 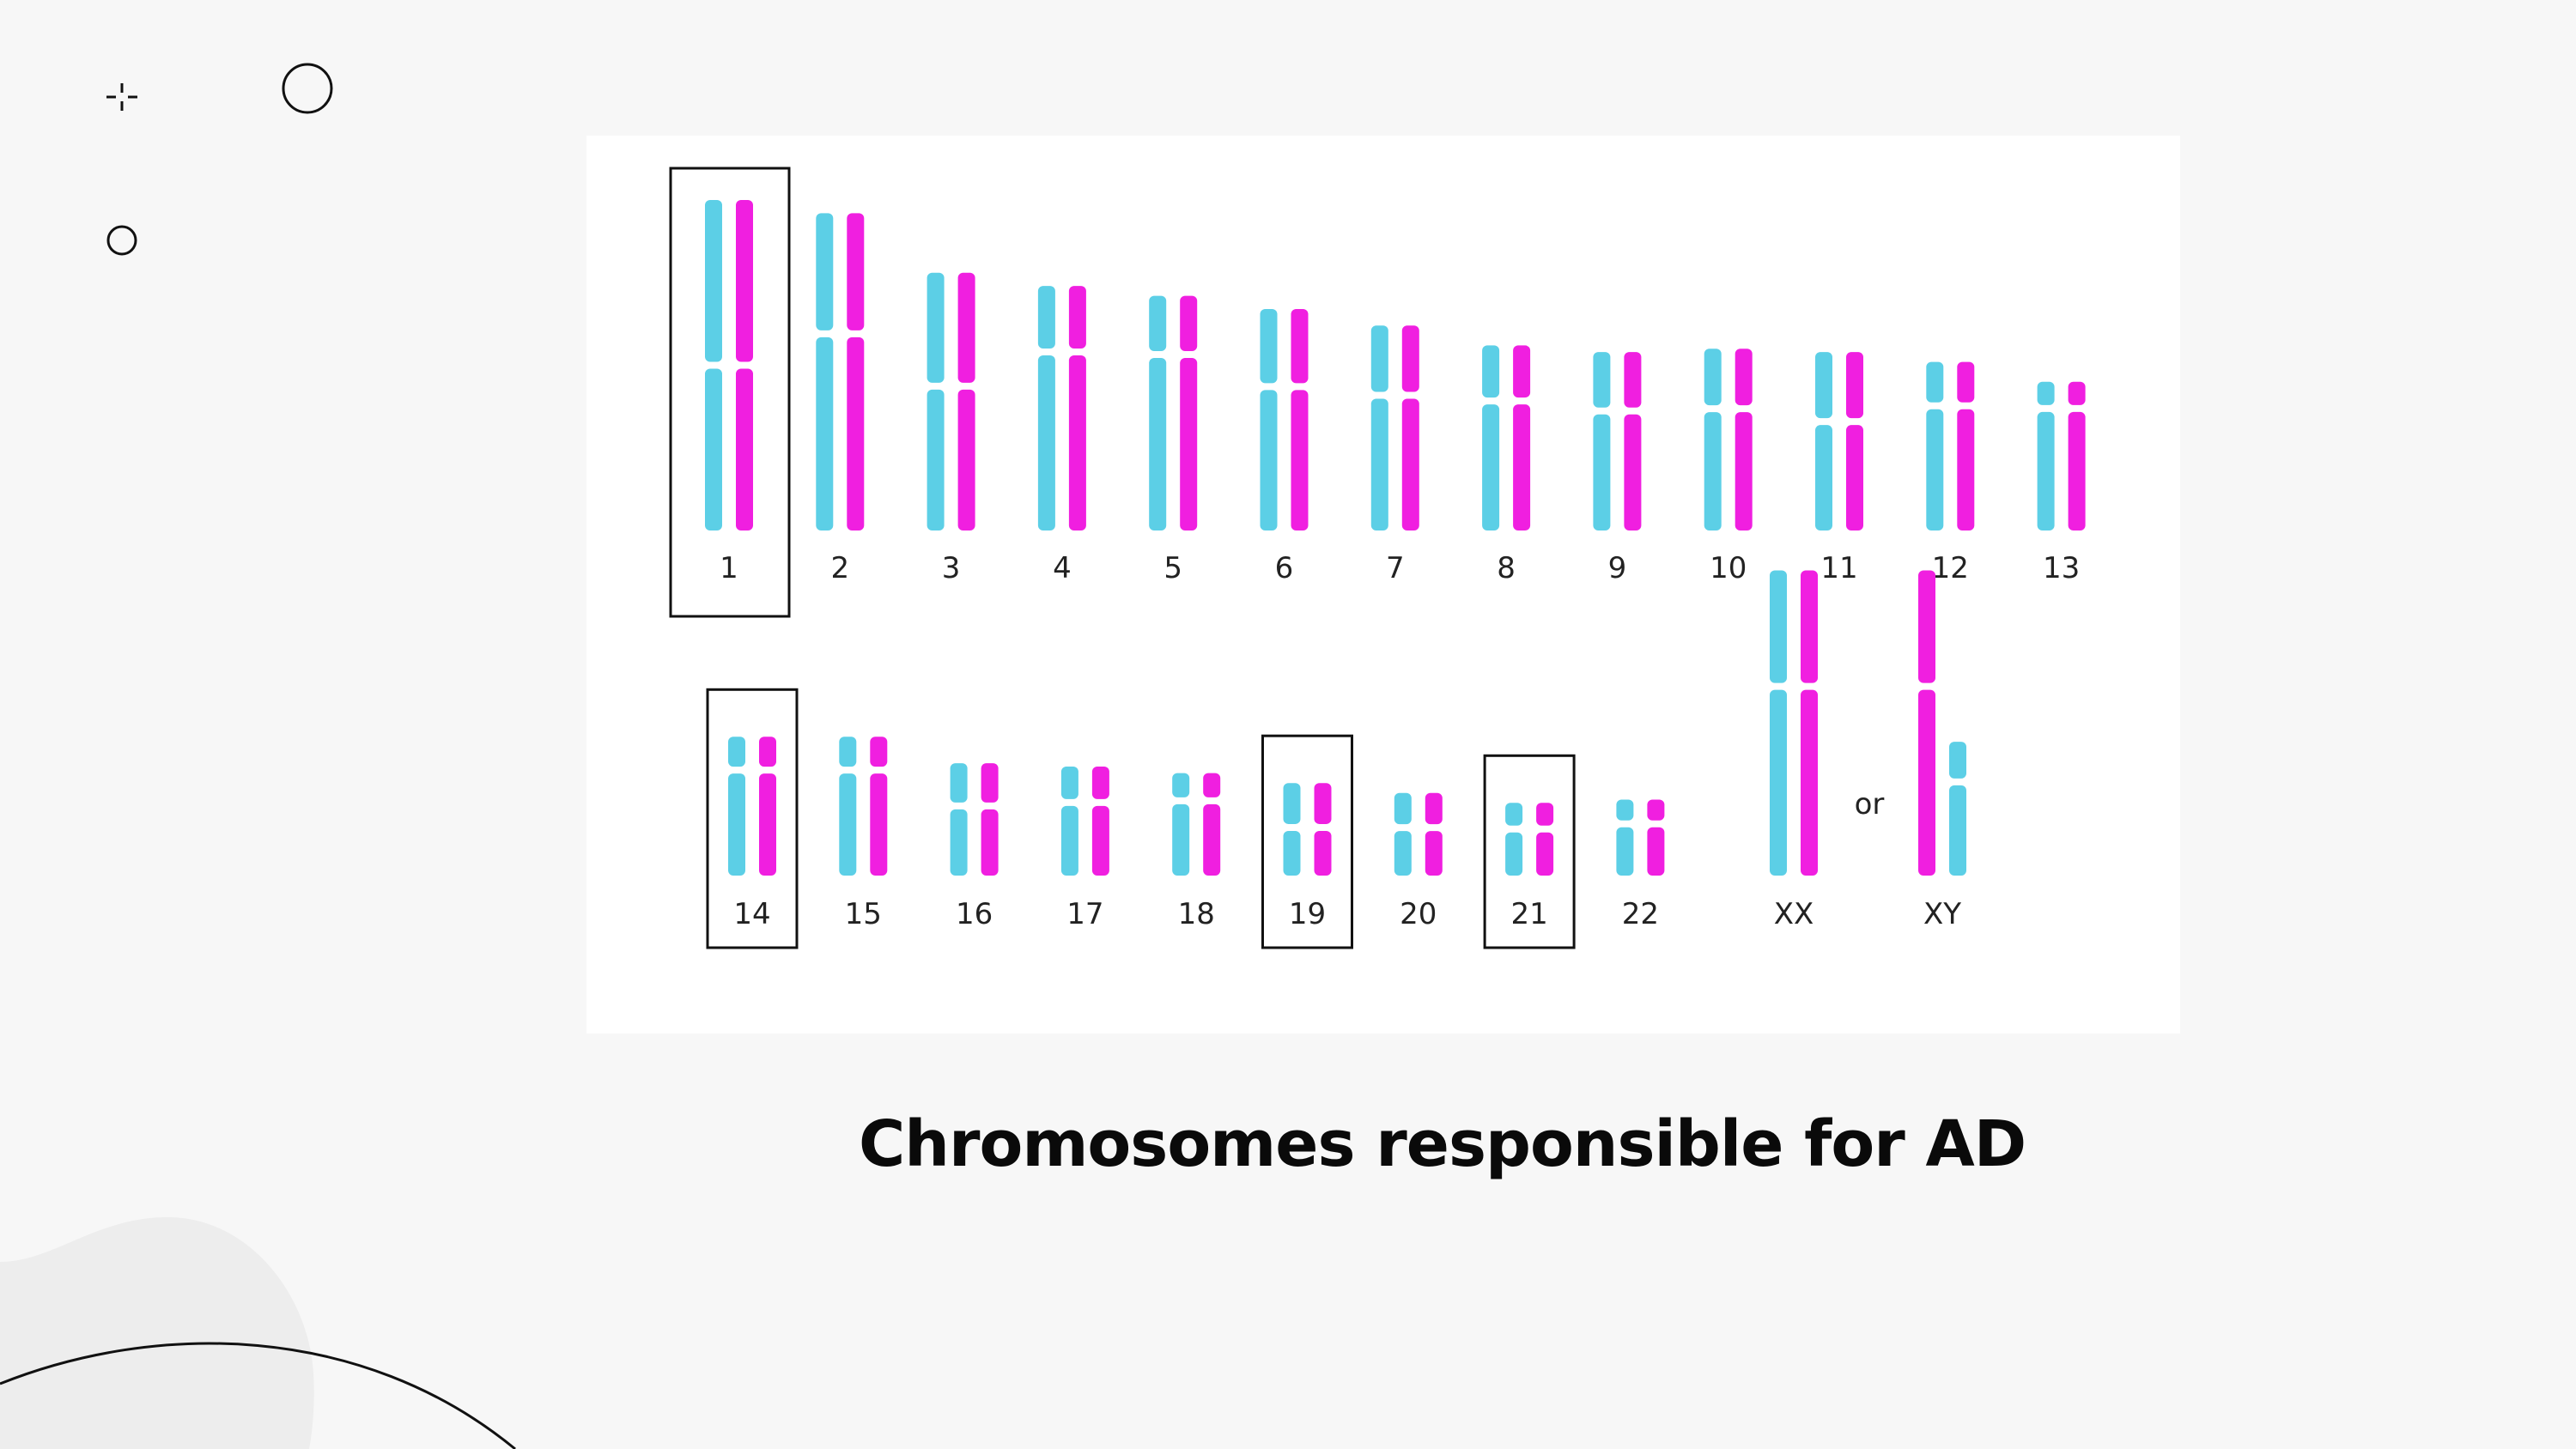 I want to click on chromosome-label: 4, so click(x=1063, y=568).